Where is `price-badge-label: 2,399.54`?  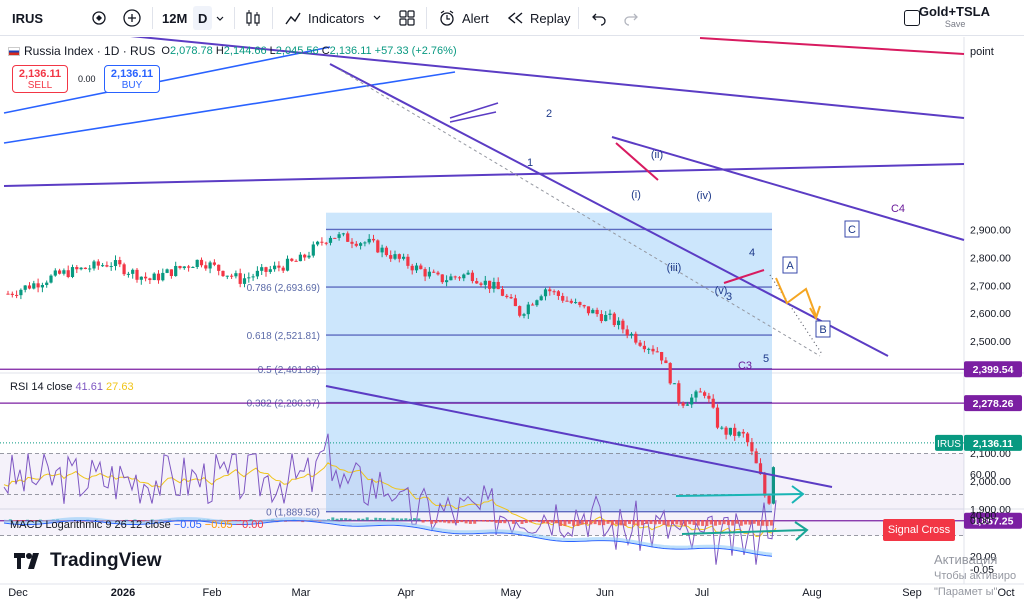
price-badge-label: 2,399.54 is located at coordinates (993, 370).